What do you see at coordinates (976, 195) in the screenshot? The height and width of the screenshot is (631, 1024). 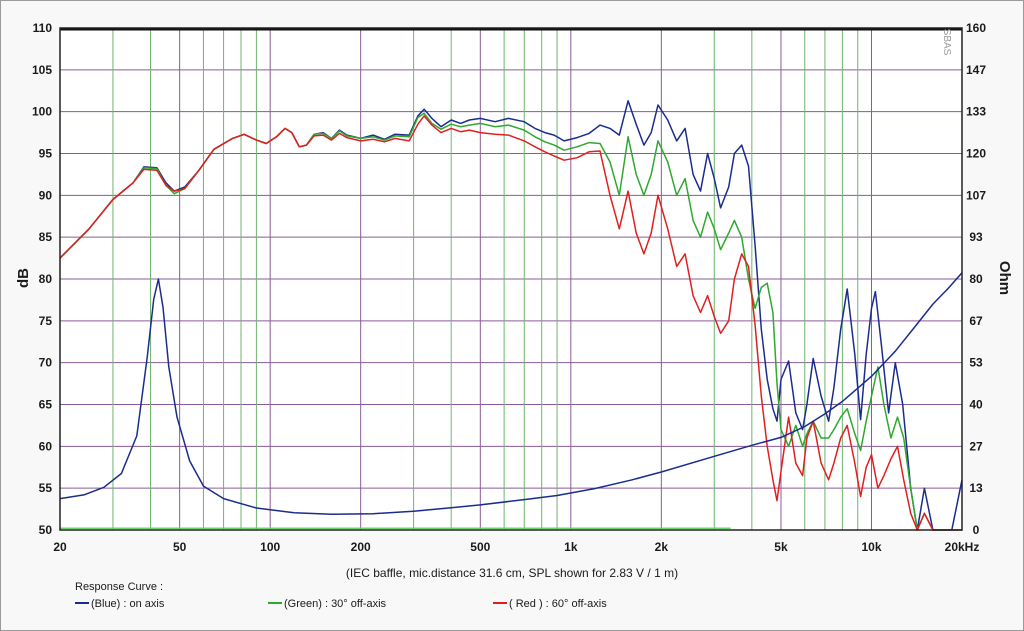 I see `y2-tick-label: 107` at bounding box center [976, 195].